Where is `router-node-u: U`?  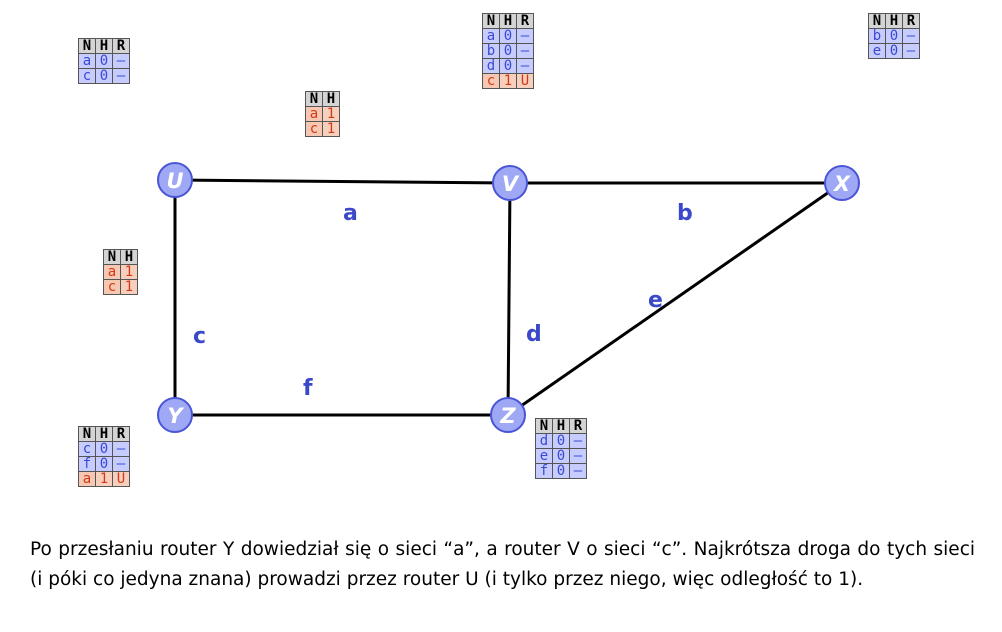 router-node-u: U is located at coordinates (175, 180).